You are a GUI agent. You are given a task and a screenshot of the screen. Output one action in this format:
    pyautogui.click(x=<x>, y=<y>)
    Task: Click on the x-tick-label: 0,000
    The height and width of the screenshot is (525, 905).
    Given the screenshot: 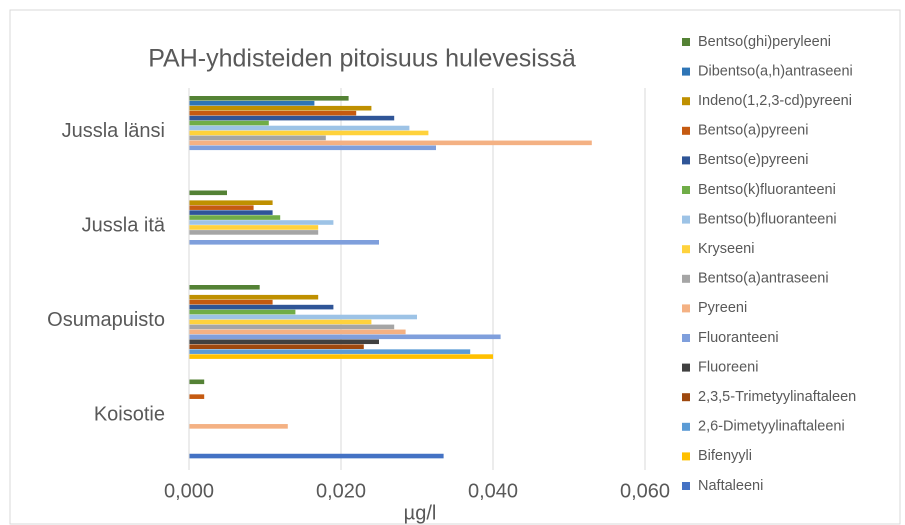 What is the action you would take?
    pyautogui.click(x=189, y=491)
    